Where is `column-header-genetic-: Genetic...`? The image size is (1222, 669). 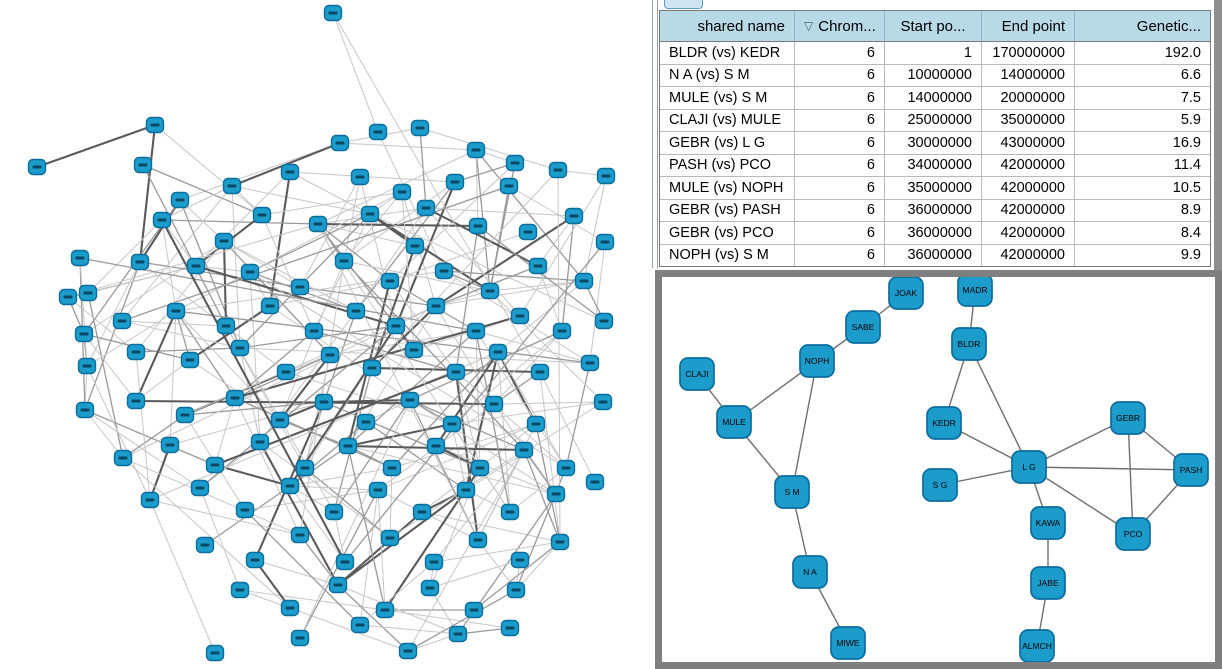 column-header-genetic-: Genetic... is located at coordinates (1142, 26).